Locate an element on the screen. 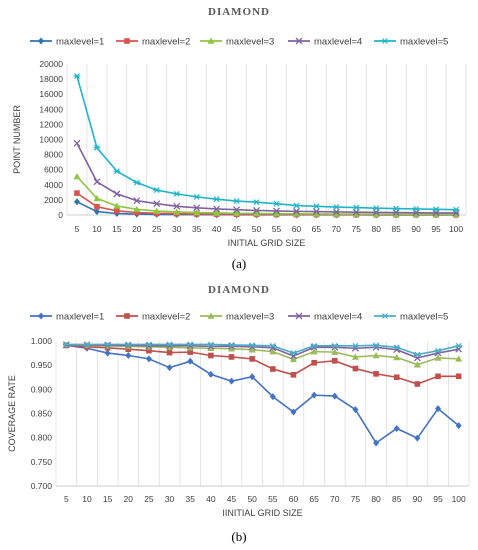 Image resolution: width=478 pixels, height=550 pixels. legend-item: maxlevel=3 is located at coordinates (237, 41).